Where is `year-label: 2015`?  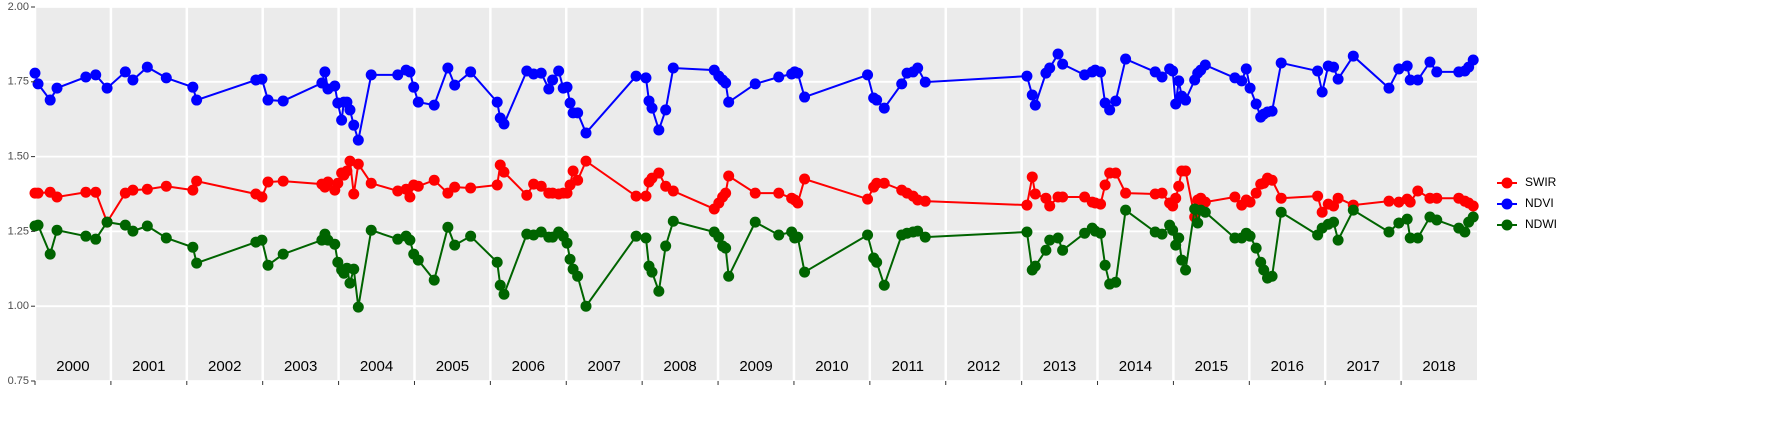 year-label: 2015 is located at coordinates (1211, 366).